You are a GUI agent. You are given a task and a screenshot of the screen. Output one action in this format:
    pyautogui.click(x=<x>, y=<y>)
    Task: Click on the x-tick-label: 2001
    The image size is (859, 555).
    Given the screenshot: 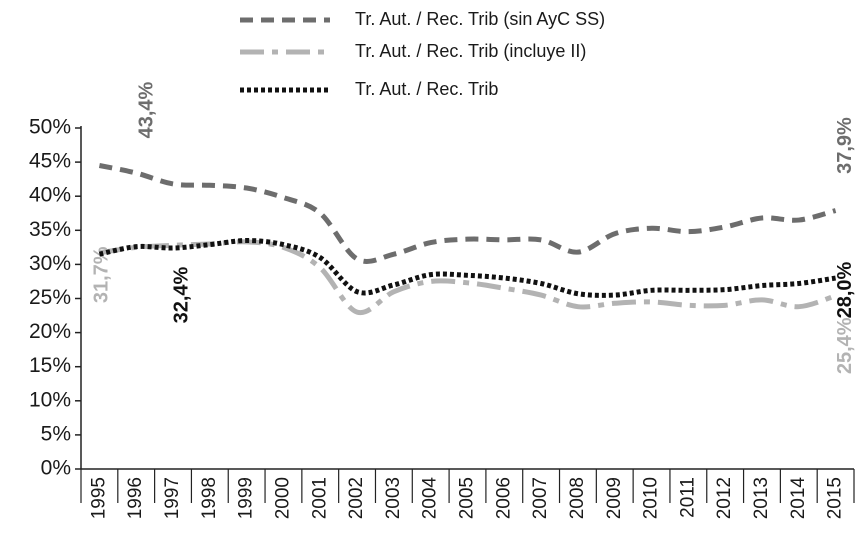 What is the action you would take?
    pyautogui.click(x=319, y=498)
    